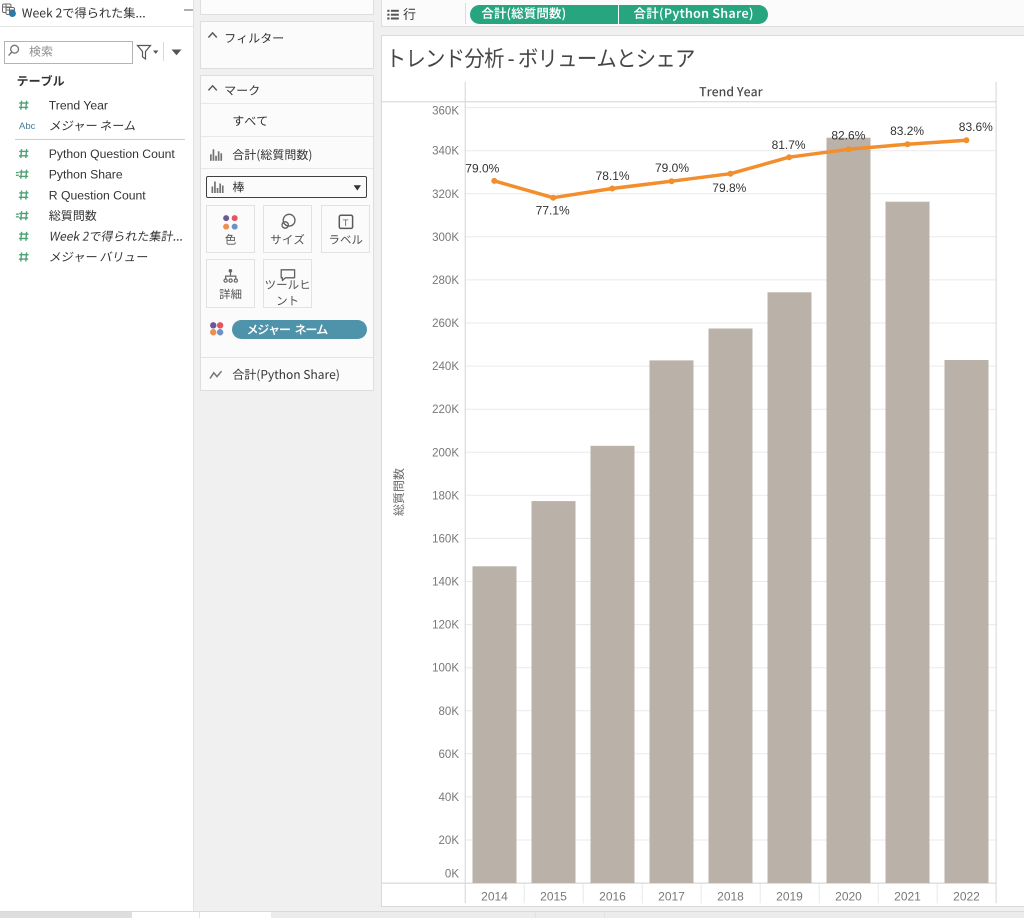 The width and height of the screenshot is (1024, 918). I want to click on svg-text: 0K, so click(452, 875).